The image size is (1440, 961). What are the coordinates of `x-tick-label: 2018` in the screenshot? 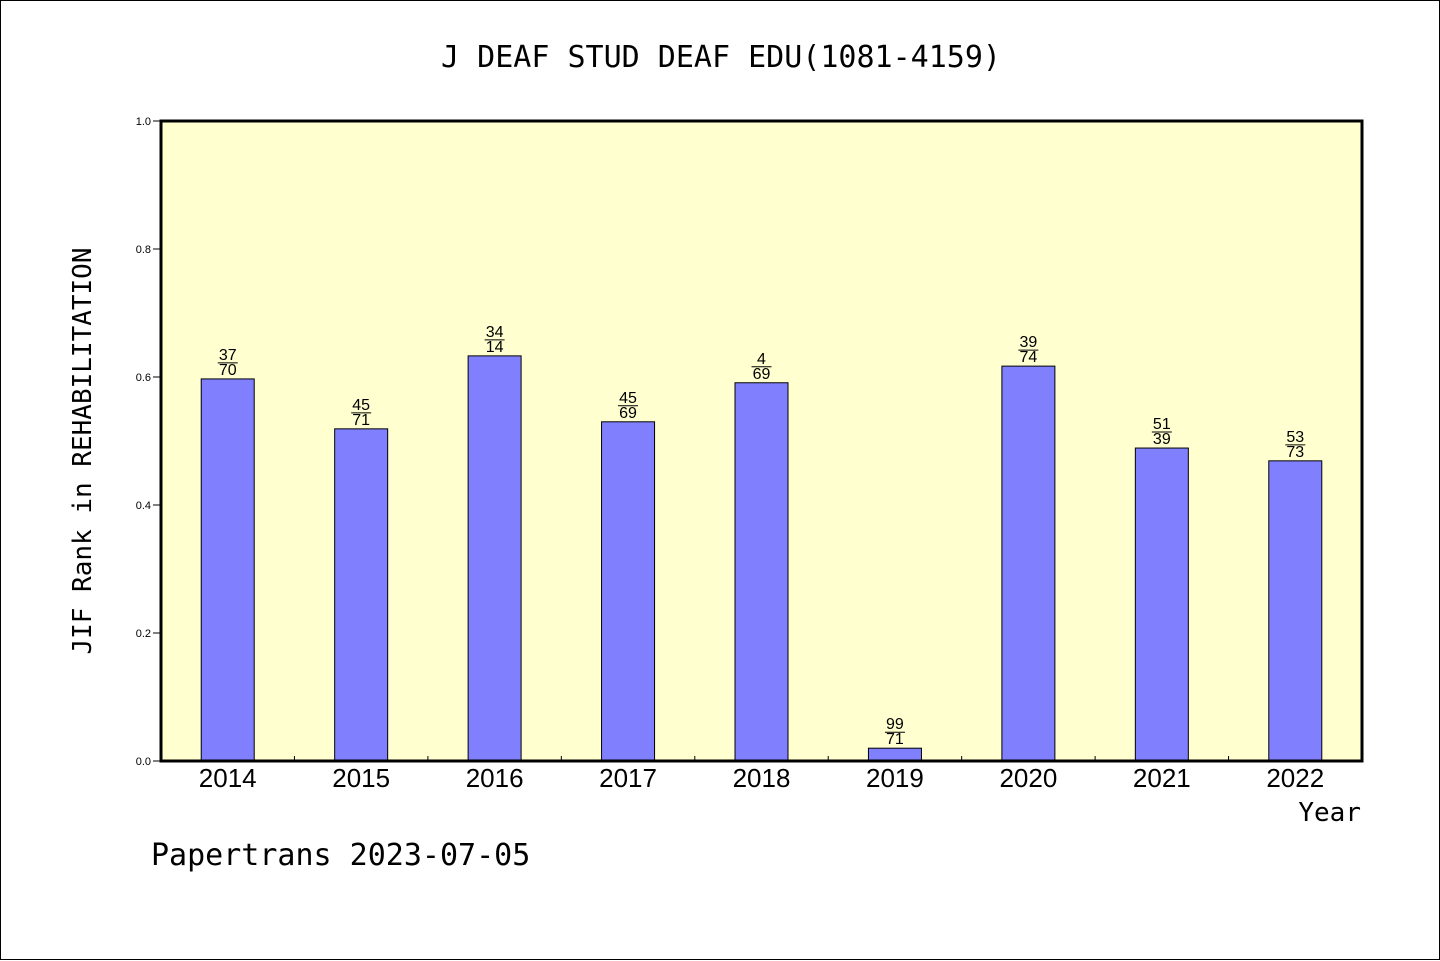 It's located at (762, 778).